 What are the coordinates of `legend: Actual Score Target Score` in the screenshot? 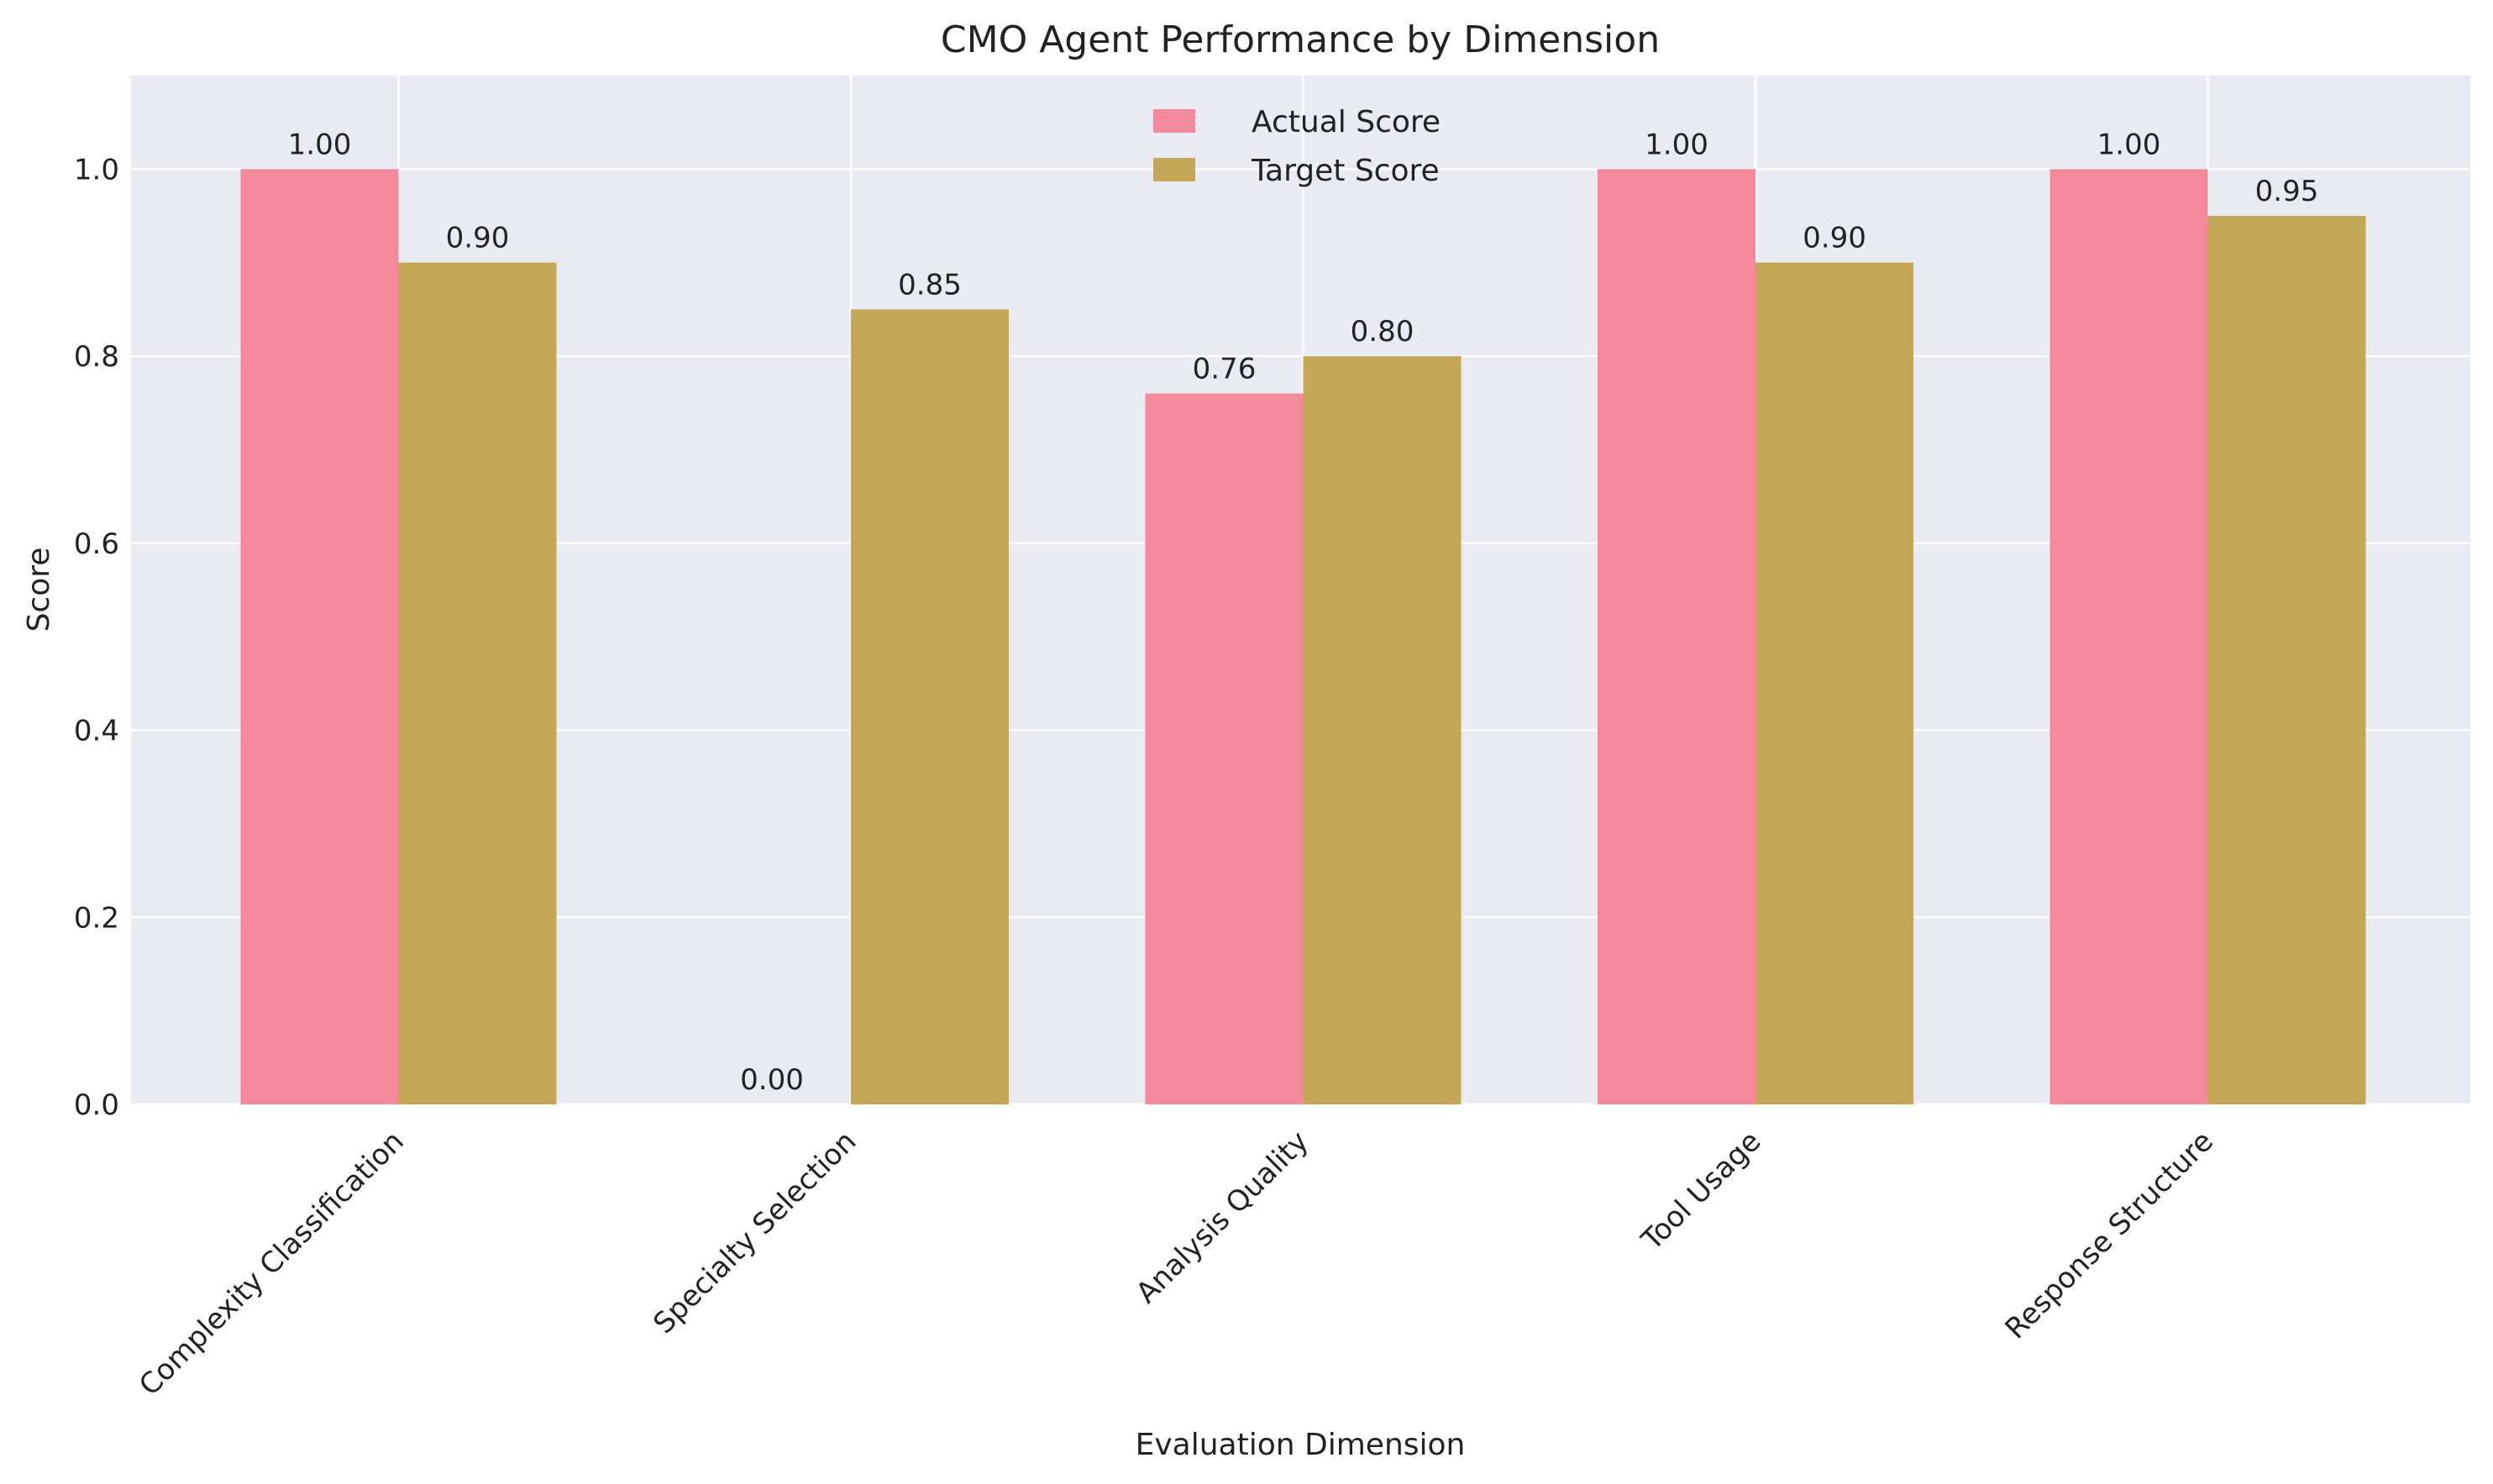 It's located at (1297, 147).